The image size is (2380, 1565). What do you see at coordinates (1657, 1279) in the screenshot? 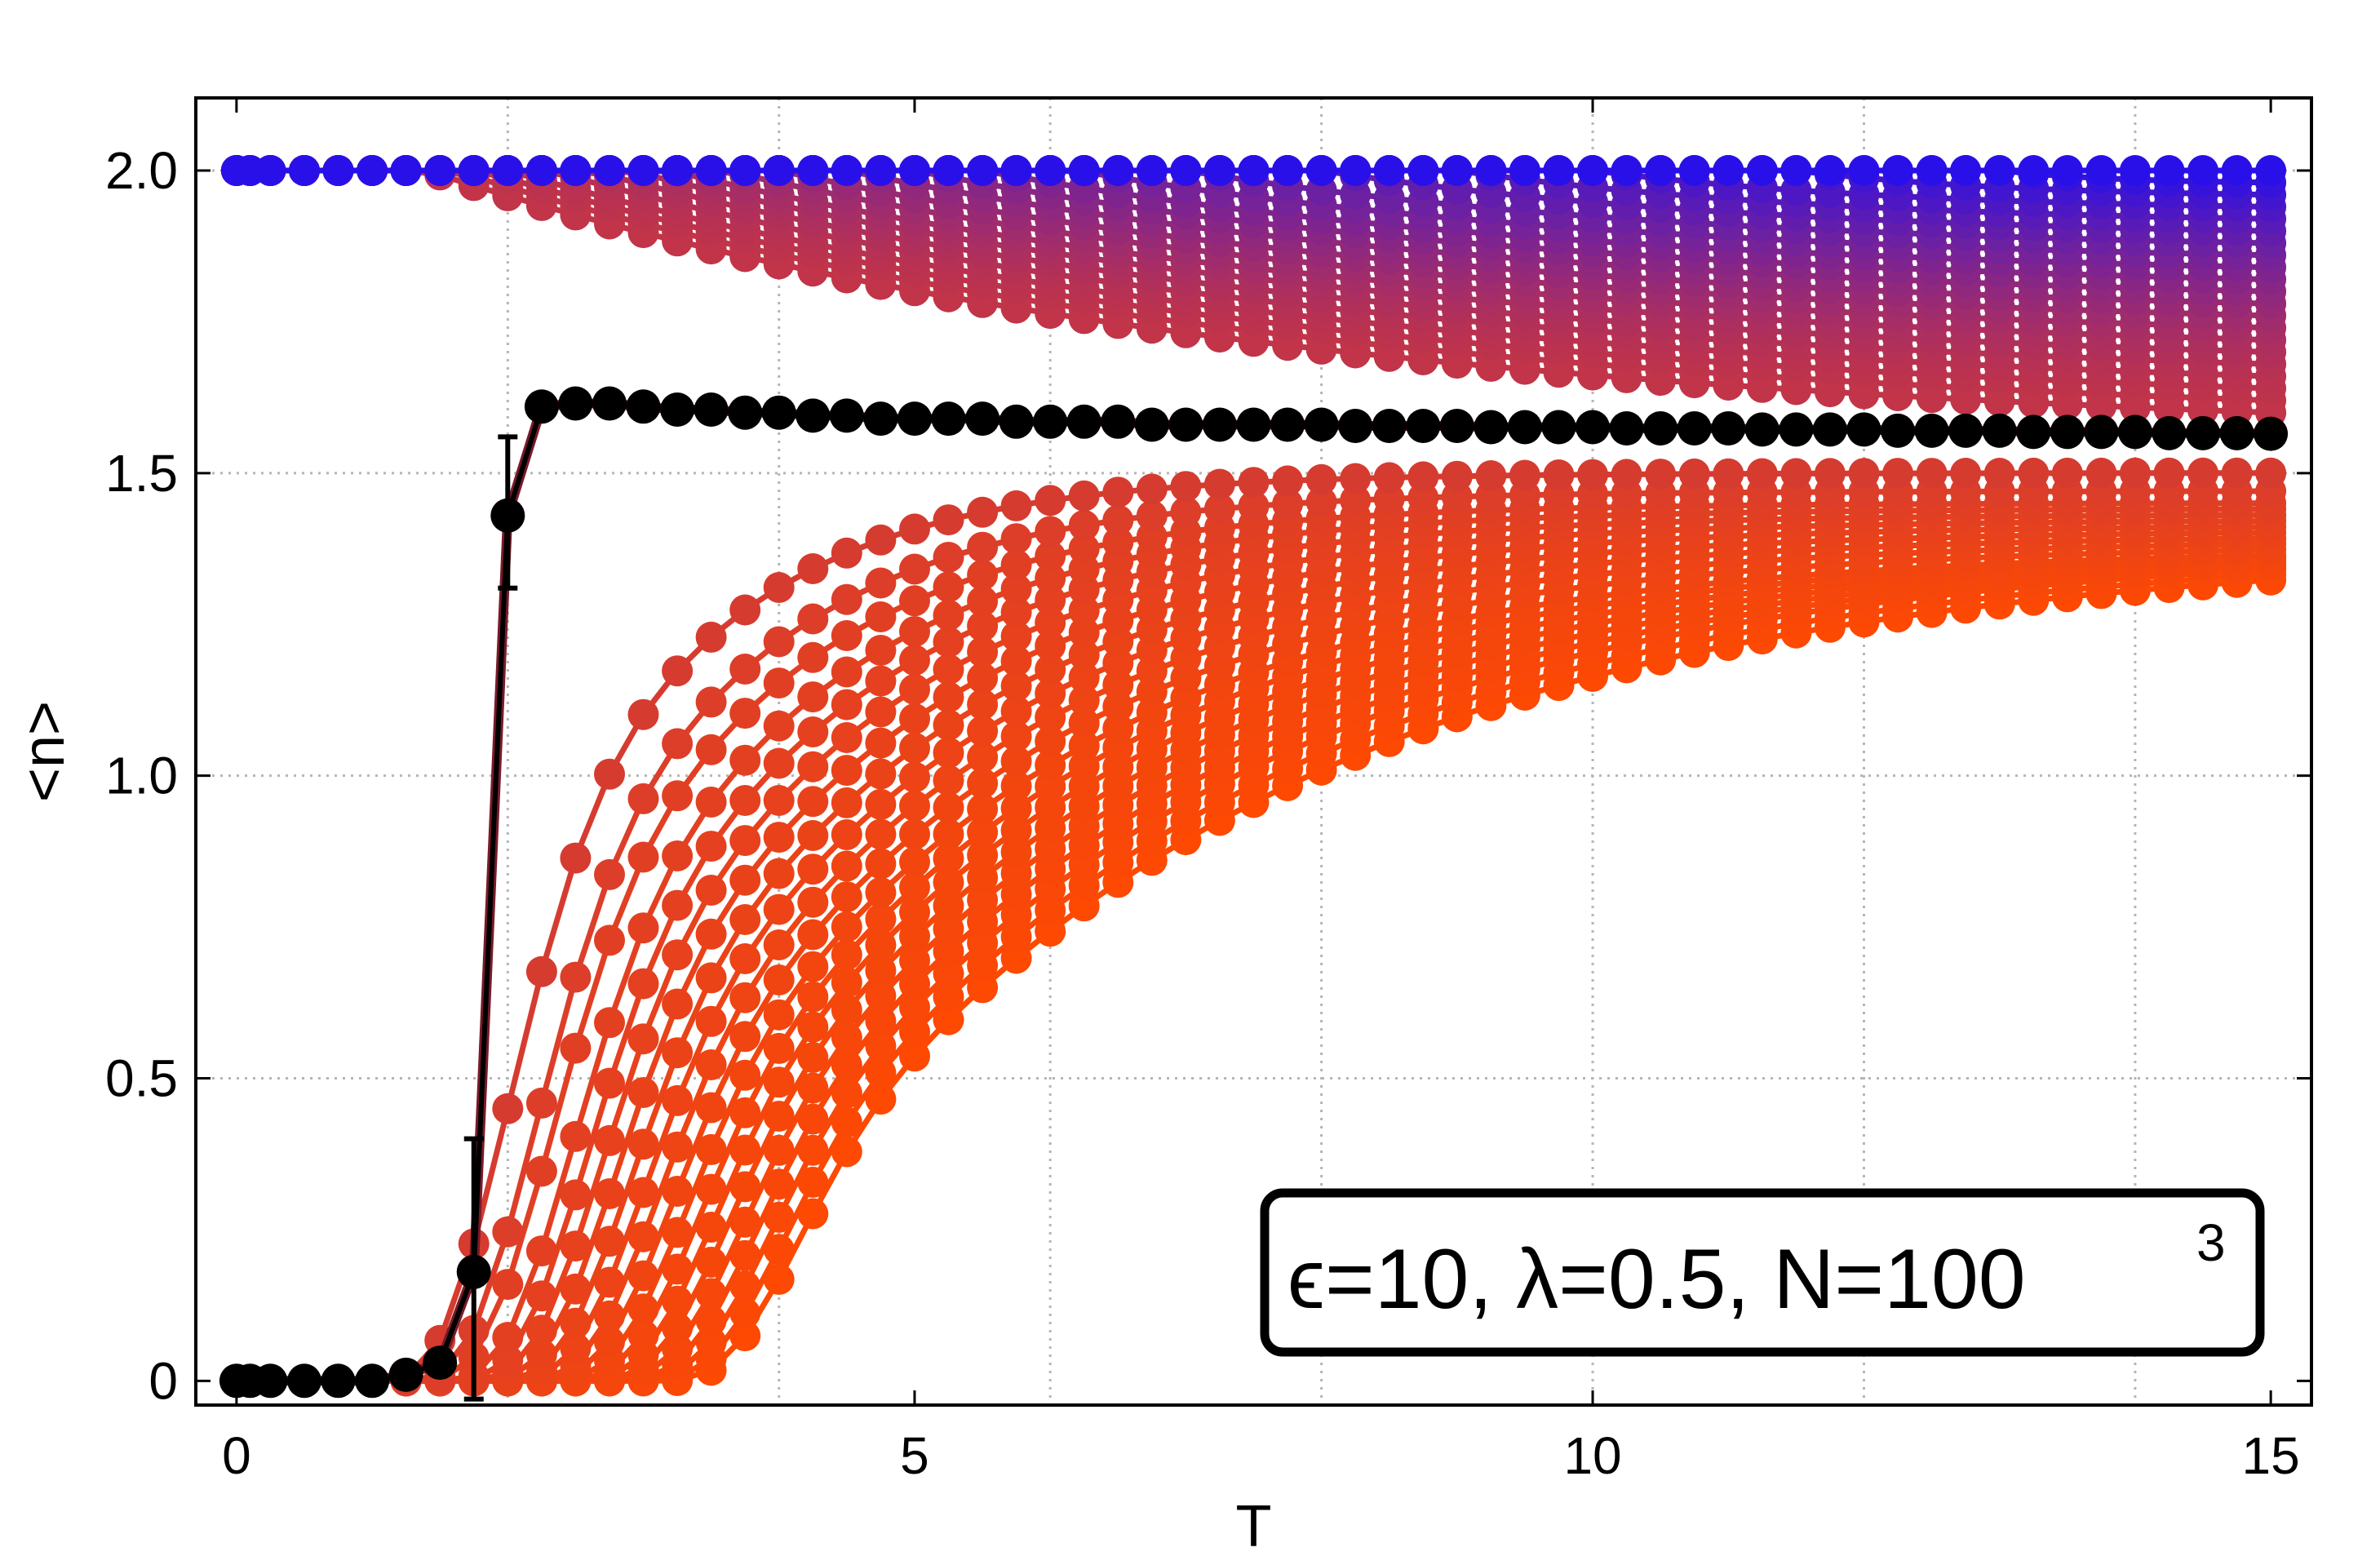
I see `legend-text: ϵ=10, λ=0.5, N=100` at bounding box center [1657, 1279].